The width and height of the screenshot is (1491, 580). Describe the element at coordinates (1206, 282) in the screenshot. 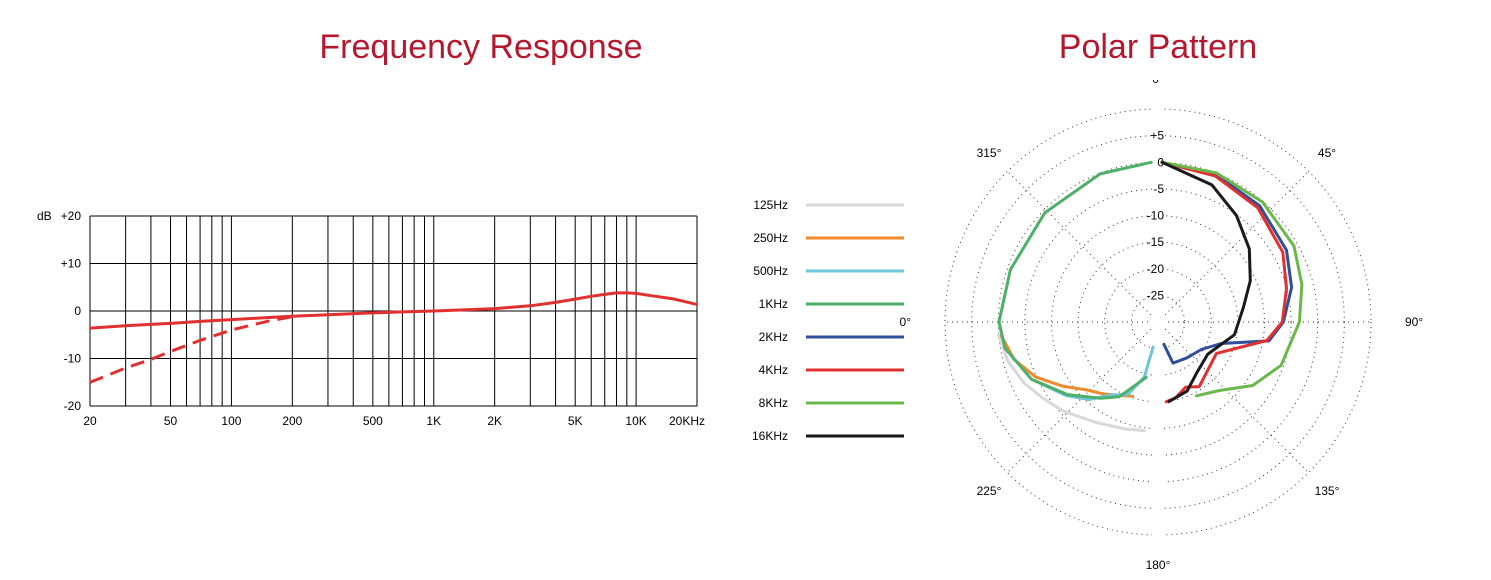

I see `polar-curve-16khz` at that location.